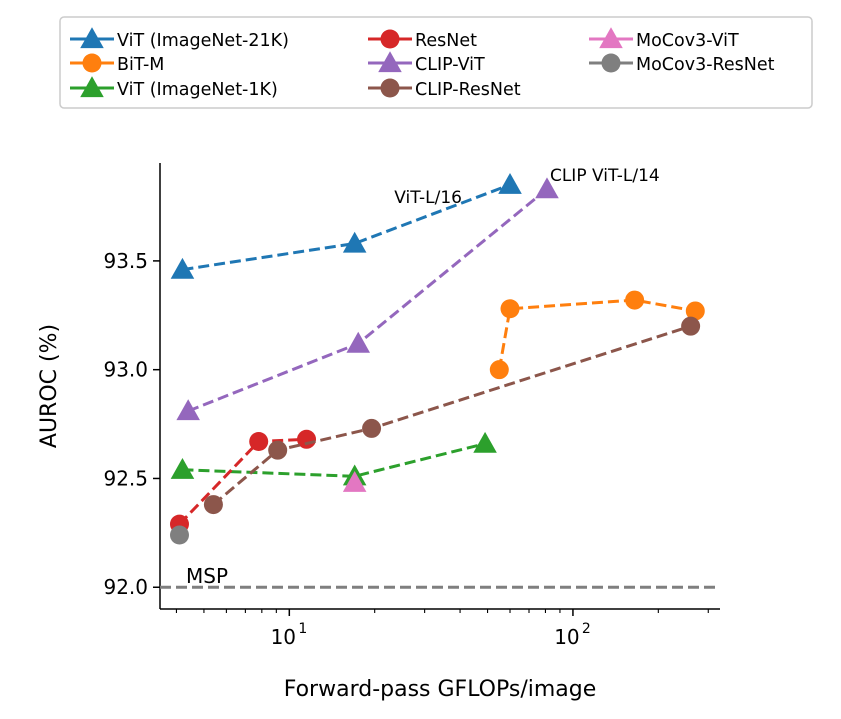 The height and width of the screenshot is (719, 841). Describe the element at coordinates (207, 576) in the screenshot. I see `baseline-label: MSP` at that location.